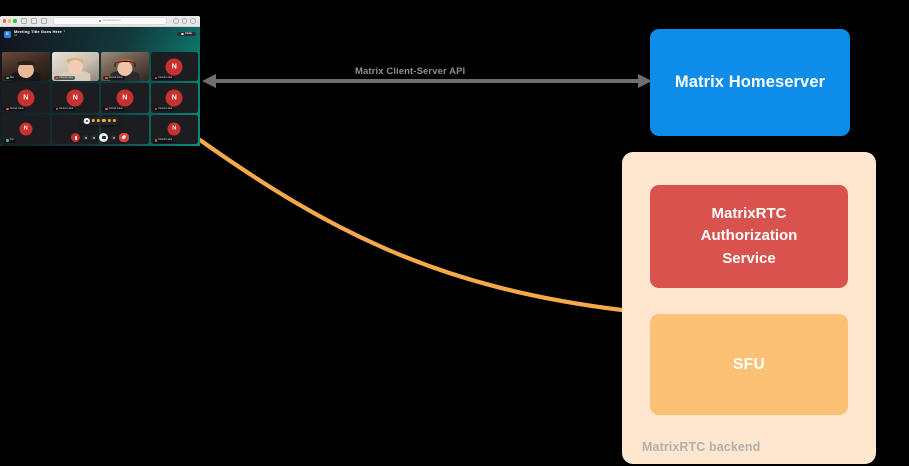  I want to click on zoom-window-icon, so click(15, 21).